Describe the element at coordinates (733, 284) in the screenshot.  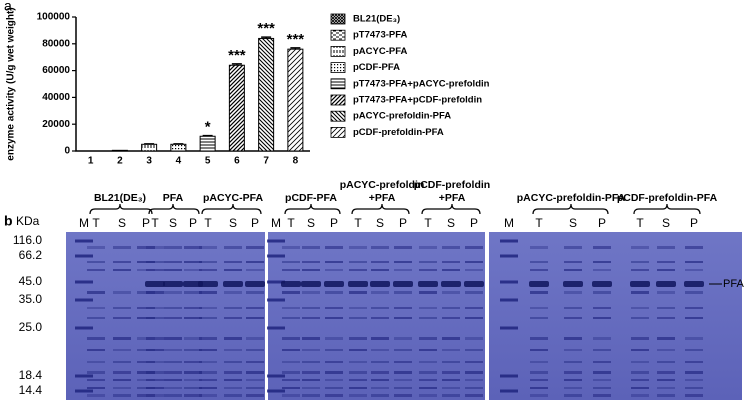
I see `band-label: PFA` at that location.